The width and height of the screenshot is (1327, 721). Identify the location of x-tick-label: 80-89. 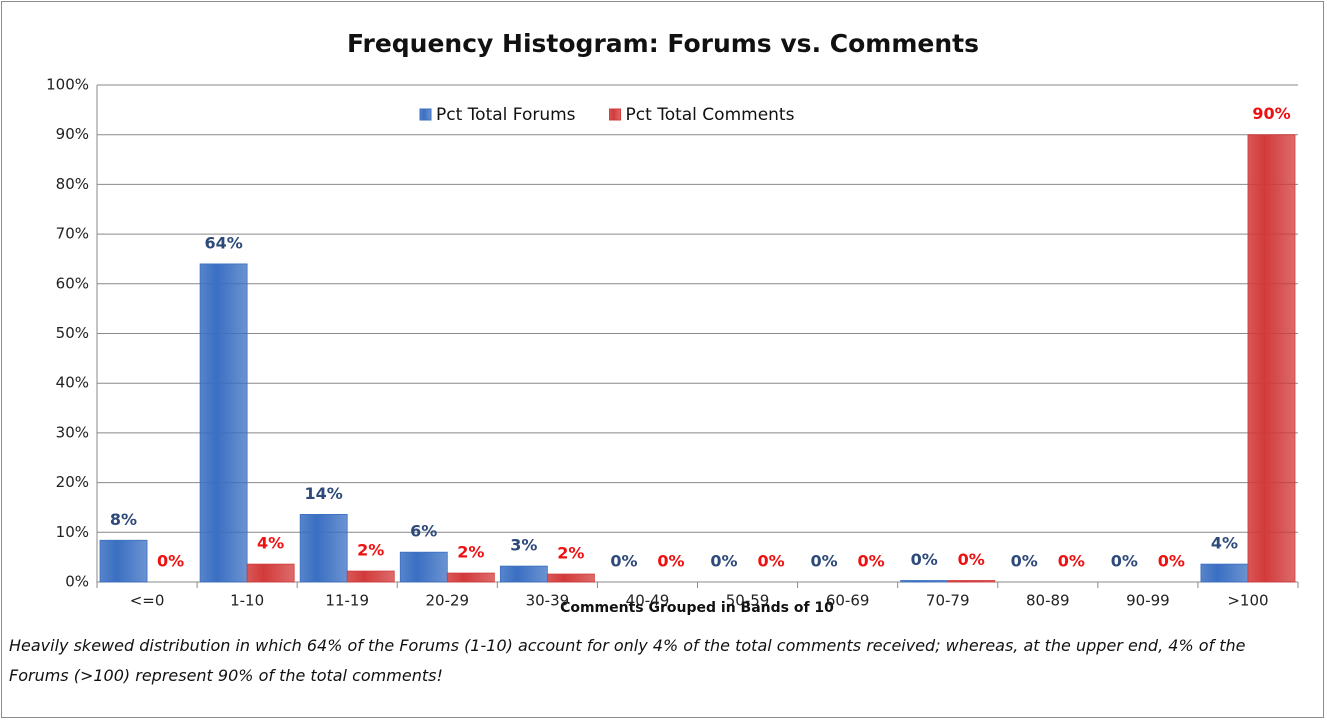
(1048, 601).